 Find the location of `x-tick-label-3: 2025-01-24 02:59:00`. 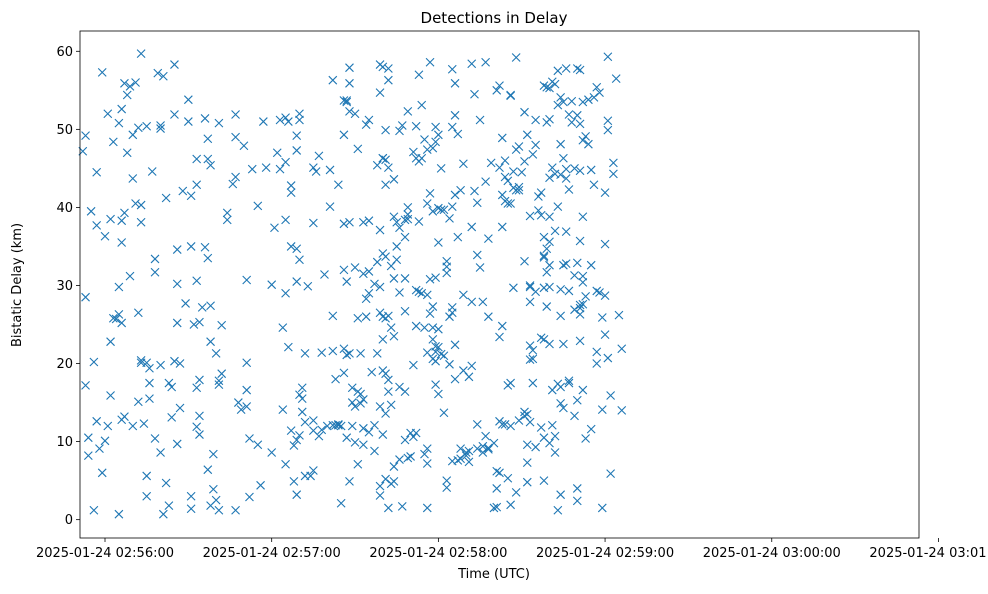

x-tick-label-3: 2025-01-24 02:59:00 is located at coordinates (605, 553).